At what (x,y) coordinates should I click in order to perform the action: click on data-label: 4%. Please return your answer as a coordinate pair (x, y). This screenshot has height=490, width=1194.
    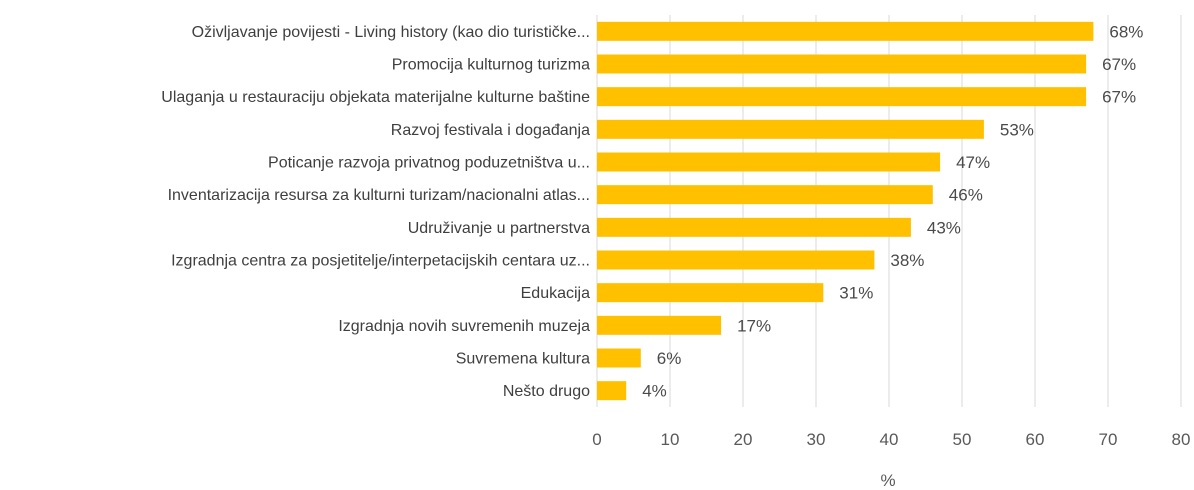
    Looking at the image, I should click on (654, 391).